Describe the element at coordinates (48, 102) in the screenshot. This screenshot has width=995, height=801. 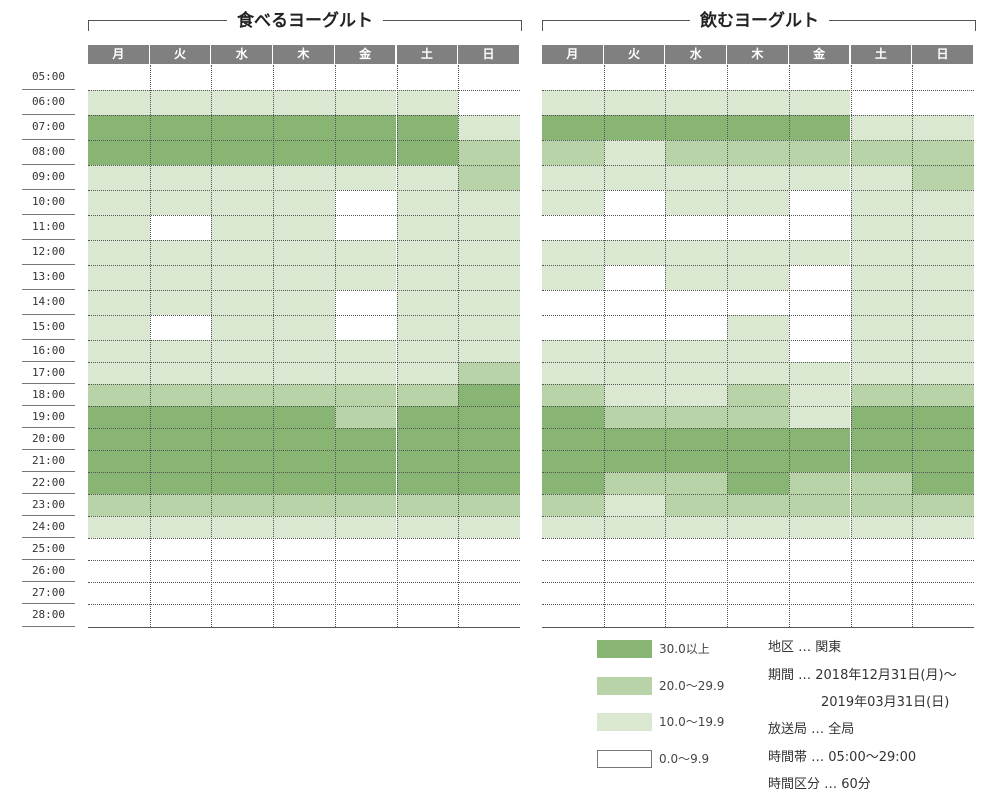
I see `time-label: 06:00` at that location.